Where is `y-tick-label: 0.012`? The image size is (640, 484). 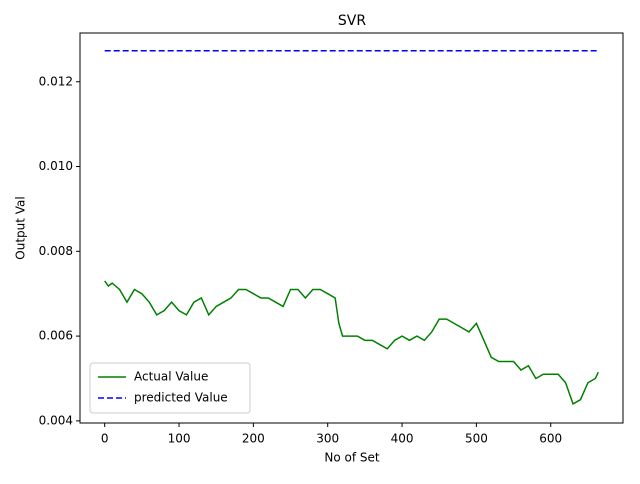 y-tick-label: 0.012 is located at coordinates (56, 81).